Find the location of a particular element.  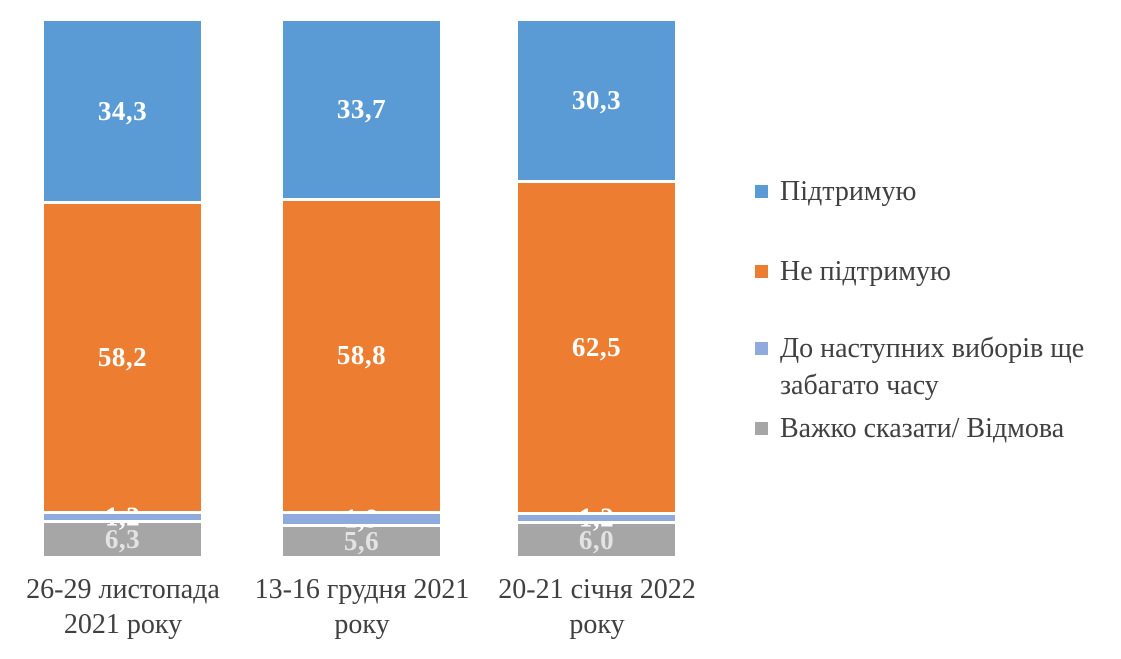

segment-value-label: 5,6 is located at coordinates (361, 540).